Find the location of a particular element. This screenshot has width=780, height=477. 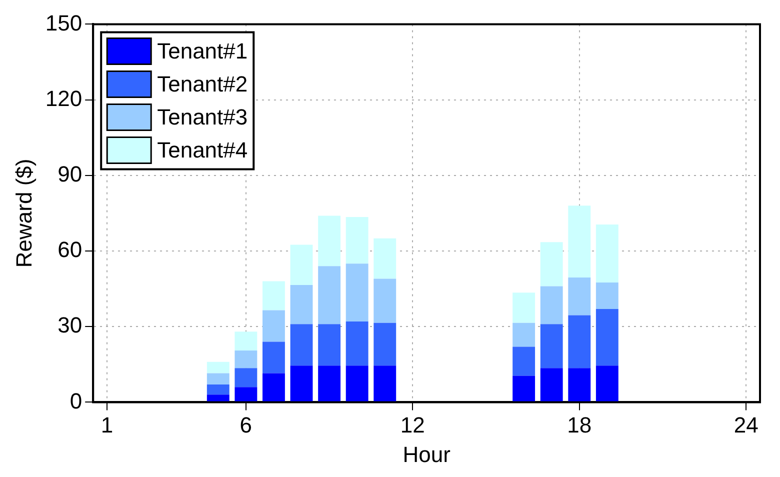

y-tick-label: 120 is located at coordinates (63, 98).